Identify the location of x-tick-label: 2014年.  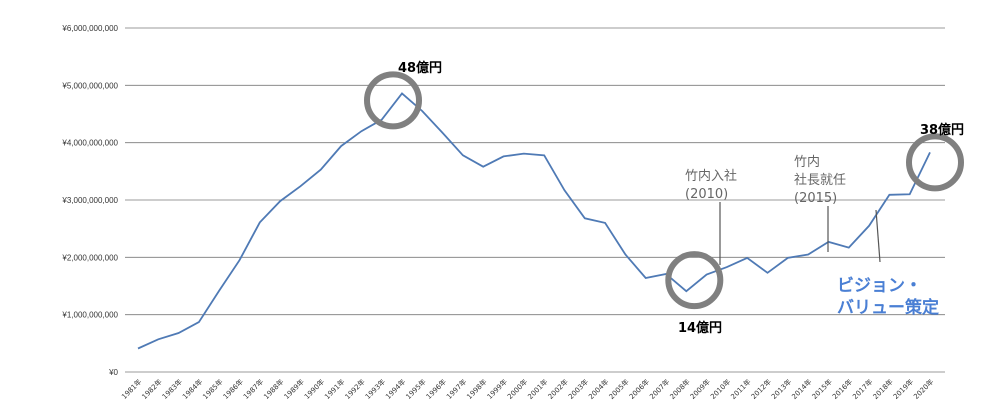
(802, 389).